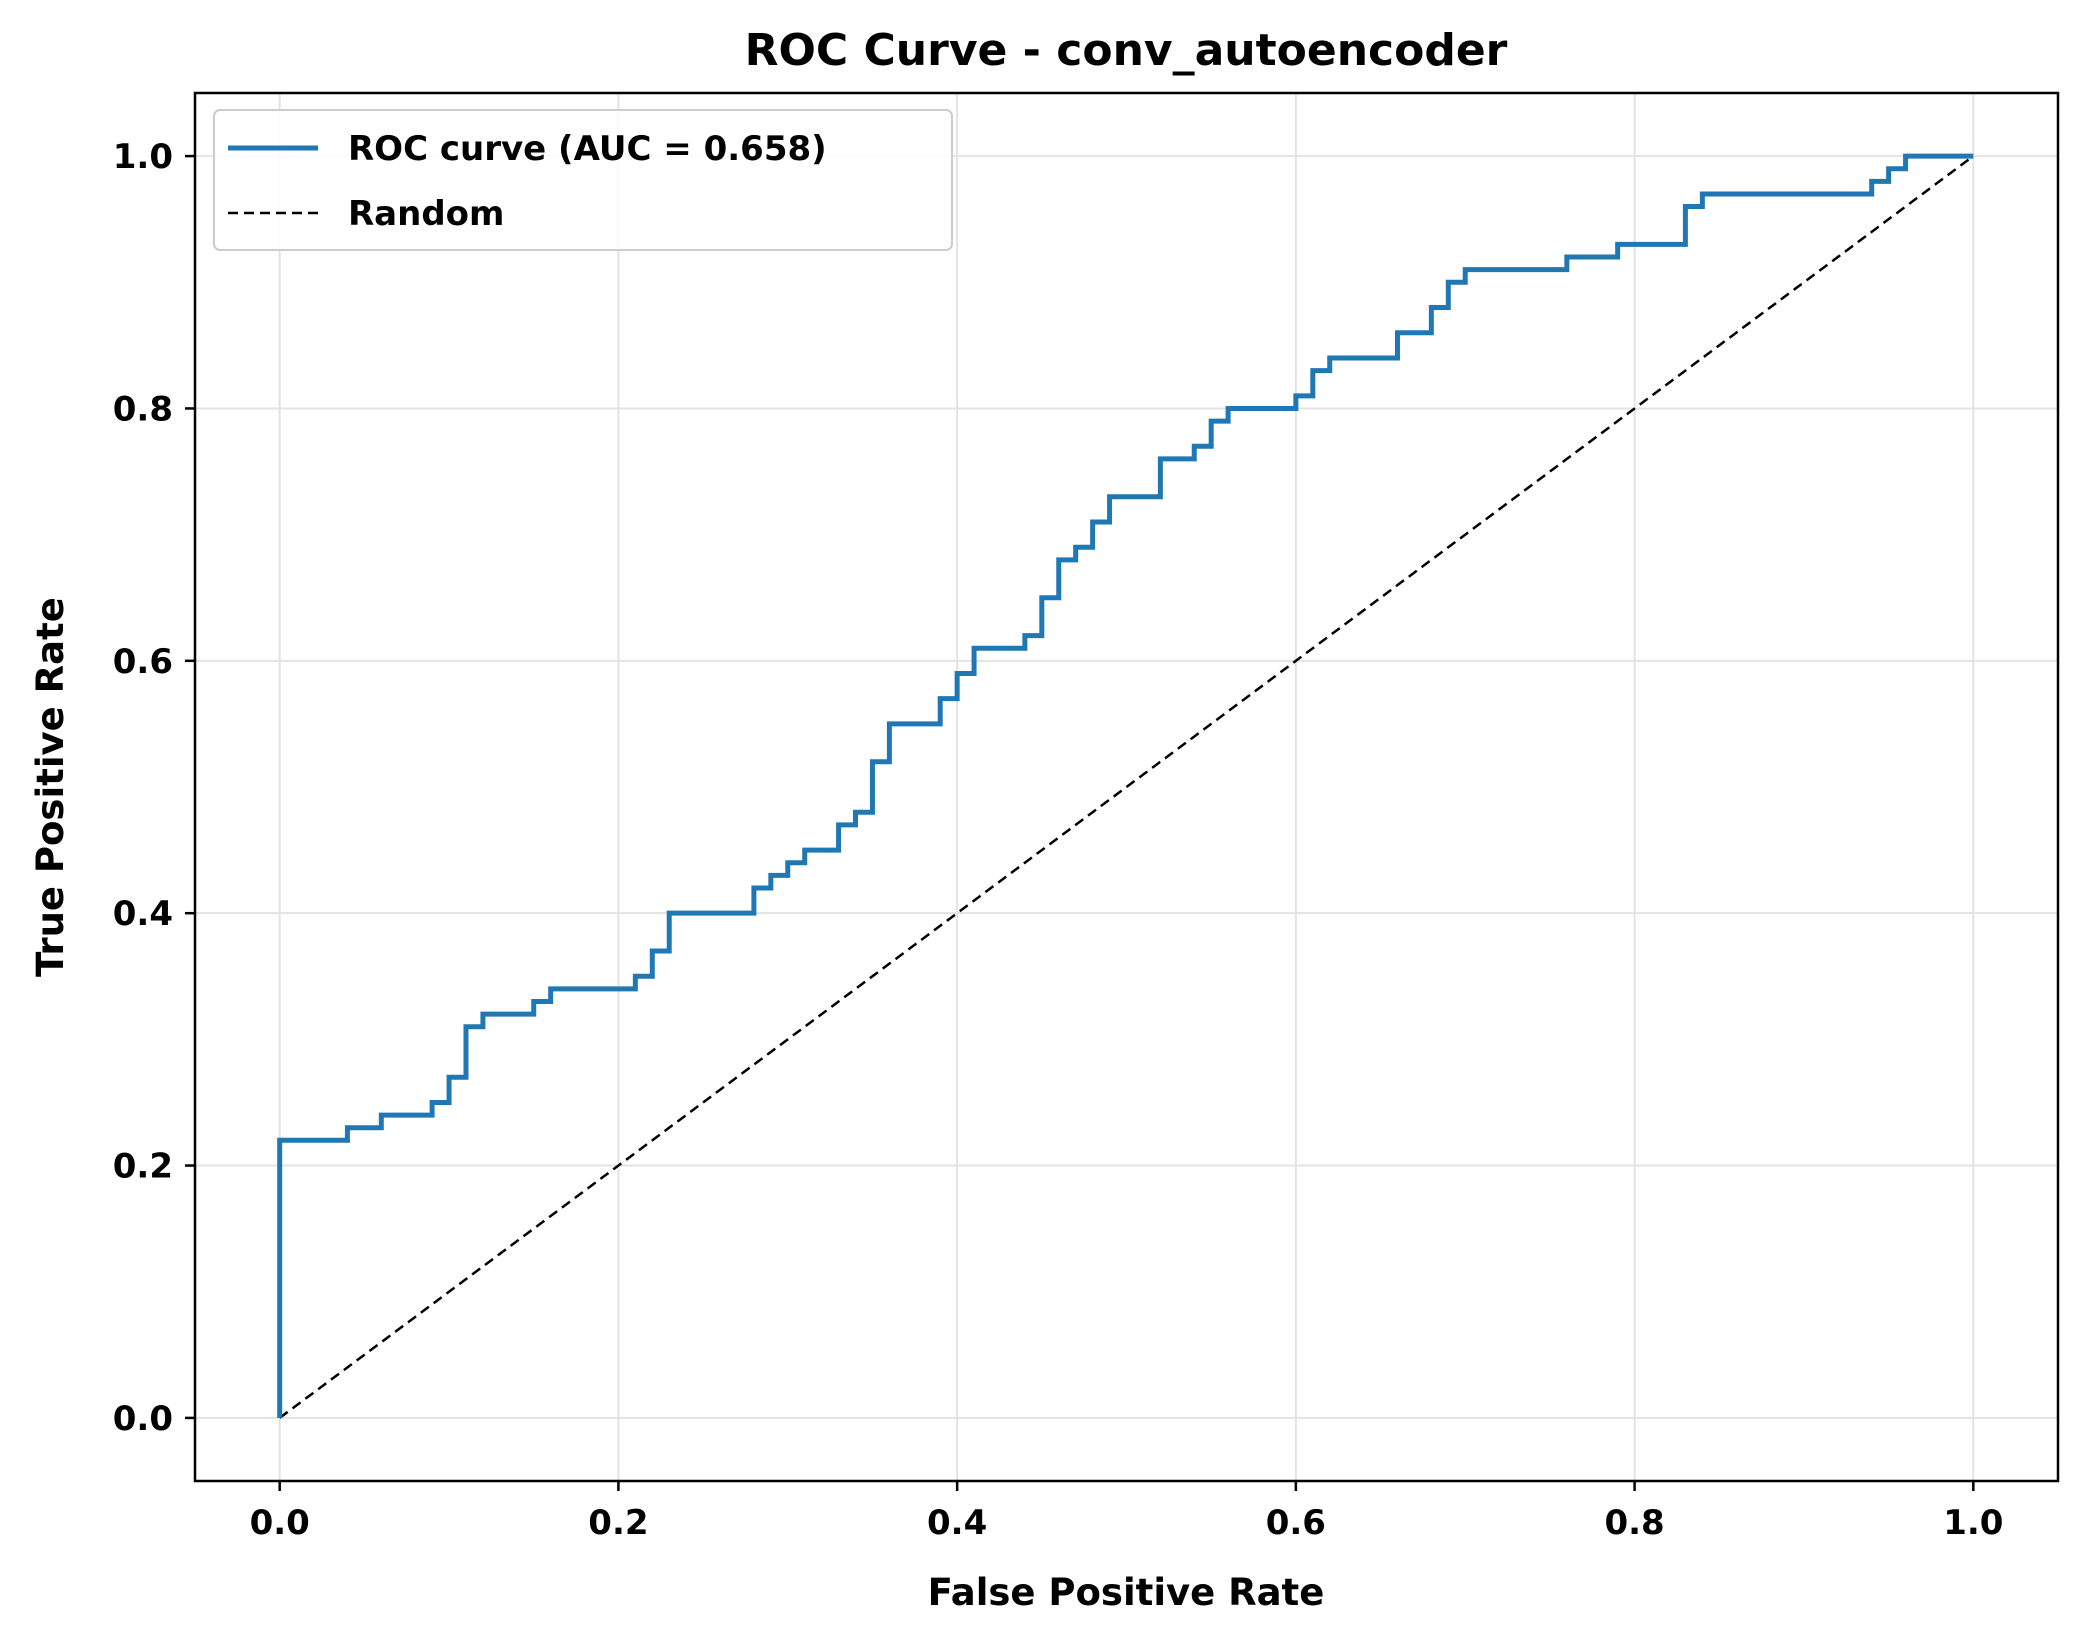  What do you see at coordinates (280, 1523) in the screenshot?
I see `x-tick-label: 0.0` at bounding box center [280, 1523].